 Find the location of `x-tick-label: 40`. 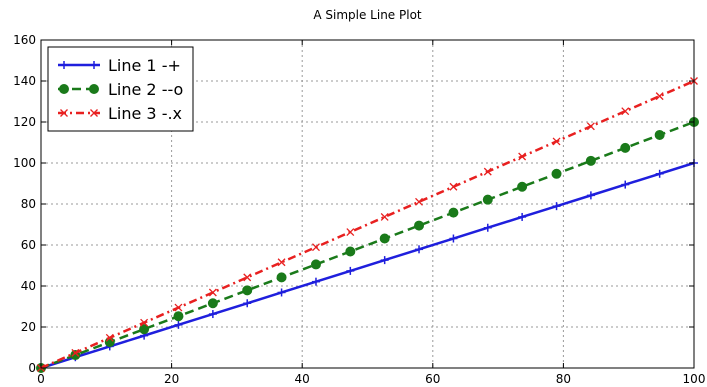

x-tick-label: 40 is located at coordinates (302, 379).